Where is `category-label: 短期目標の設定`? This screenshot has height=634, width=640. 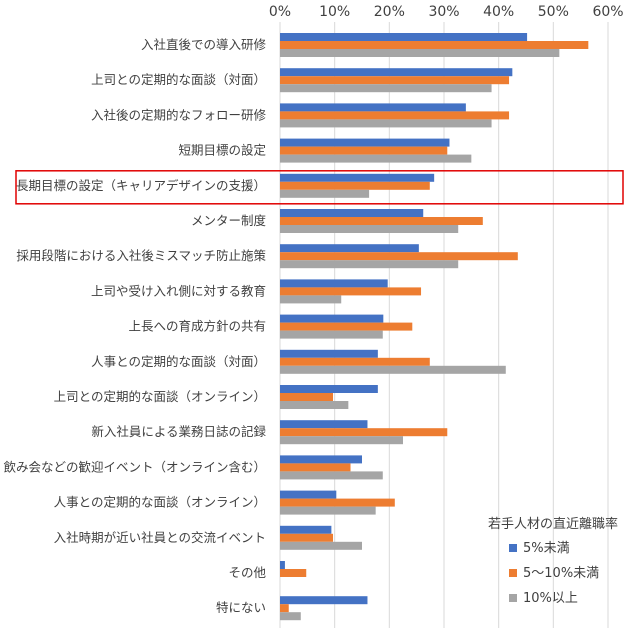
category-label: 短期目標の設定 is located at coordinates (222, 150).